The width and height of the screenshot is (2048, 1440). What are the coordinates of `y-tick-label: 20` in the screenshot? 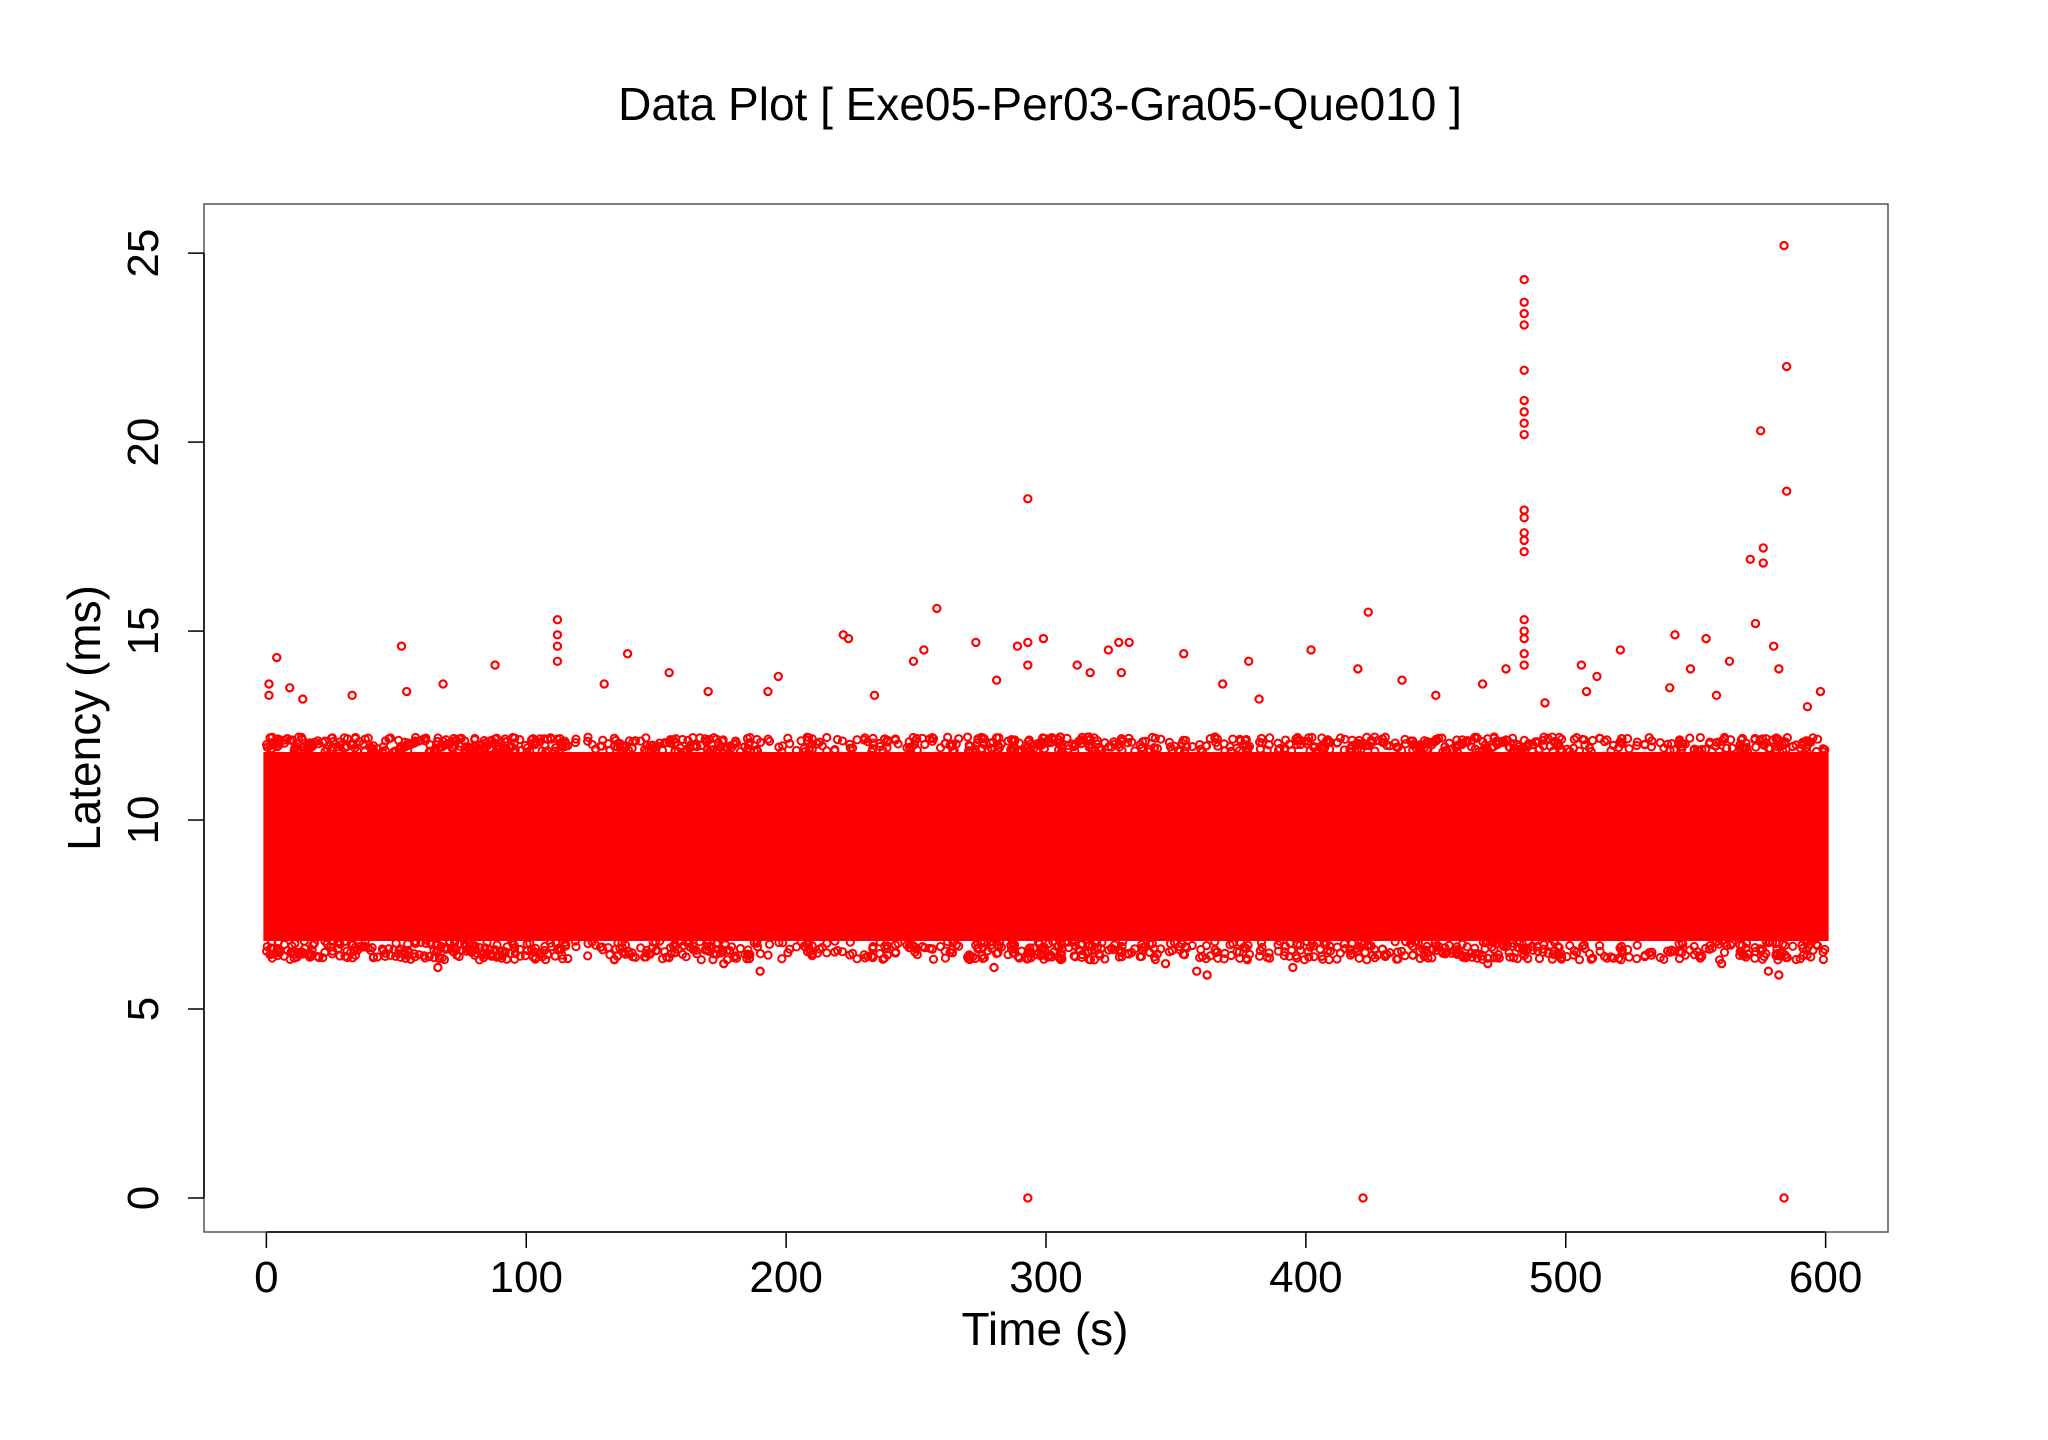 It's located at (143, 442).